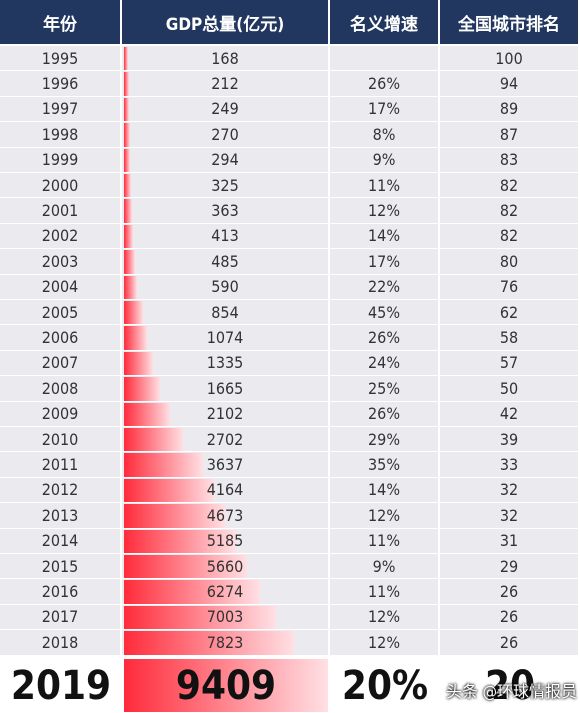  What do you see at coordinates (385, 59) in the screenshot?
I see `growth-cell` at bounding box center [385, 59].